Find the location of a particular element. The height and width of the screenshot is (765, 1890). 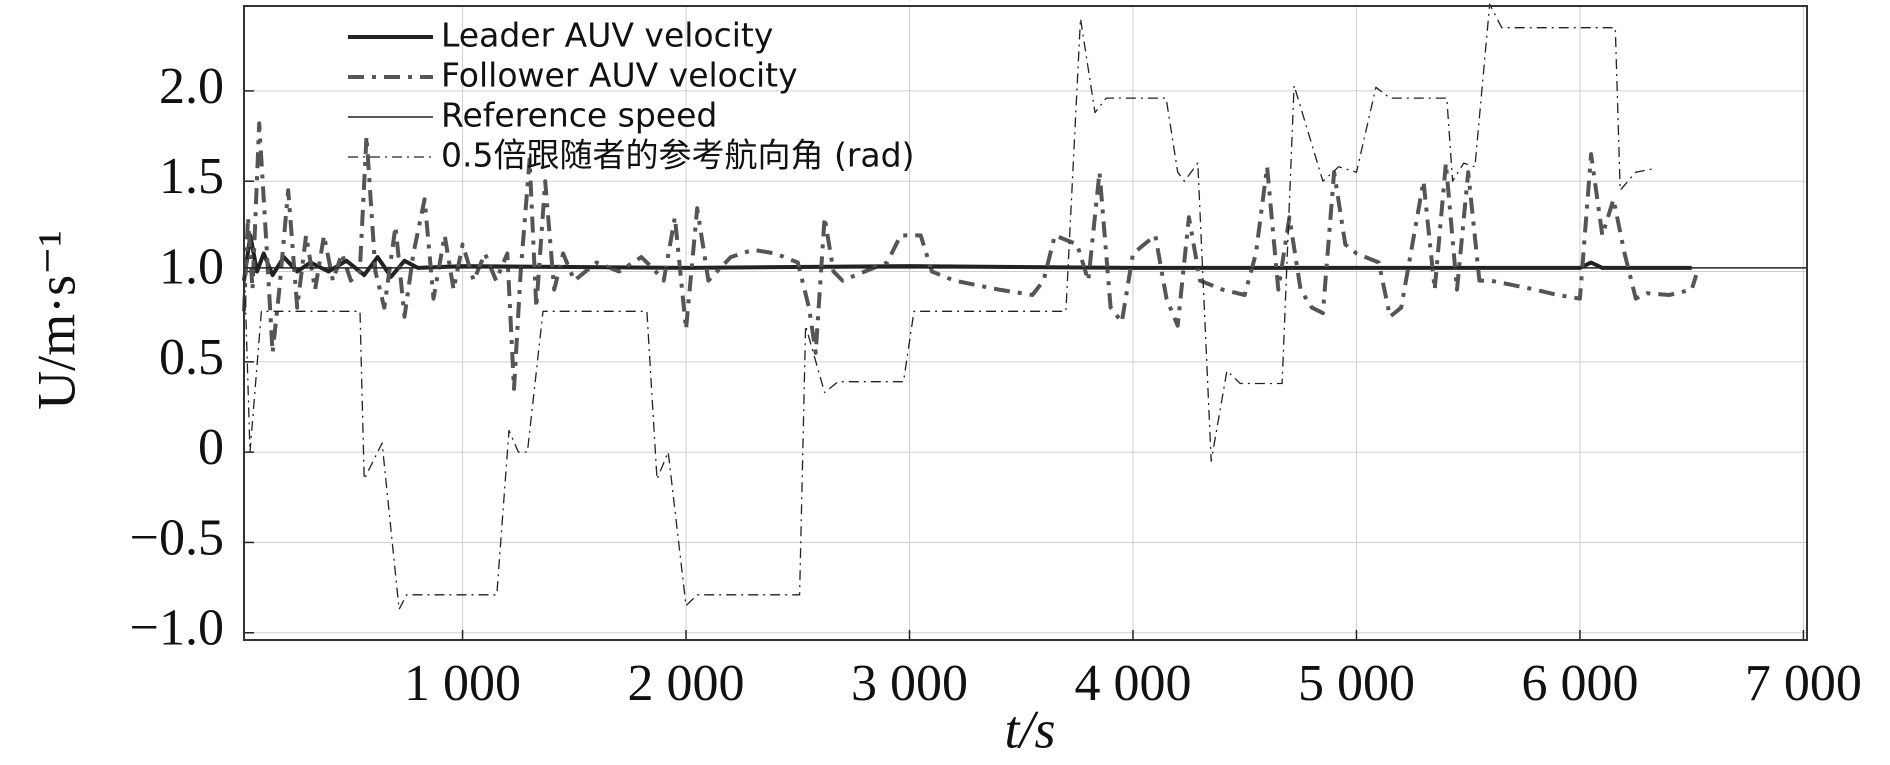

x-tick-label: 2 000 is located at coordinates (686, 683).